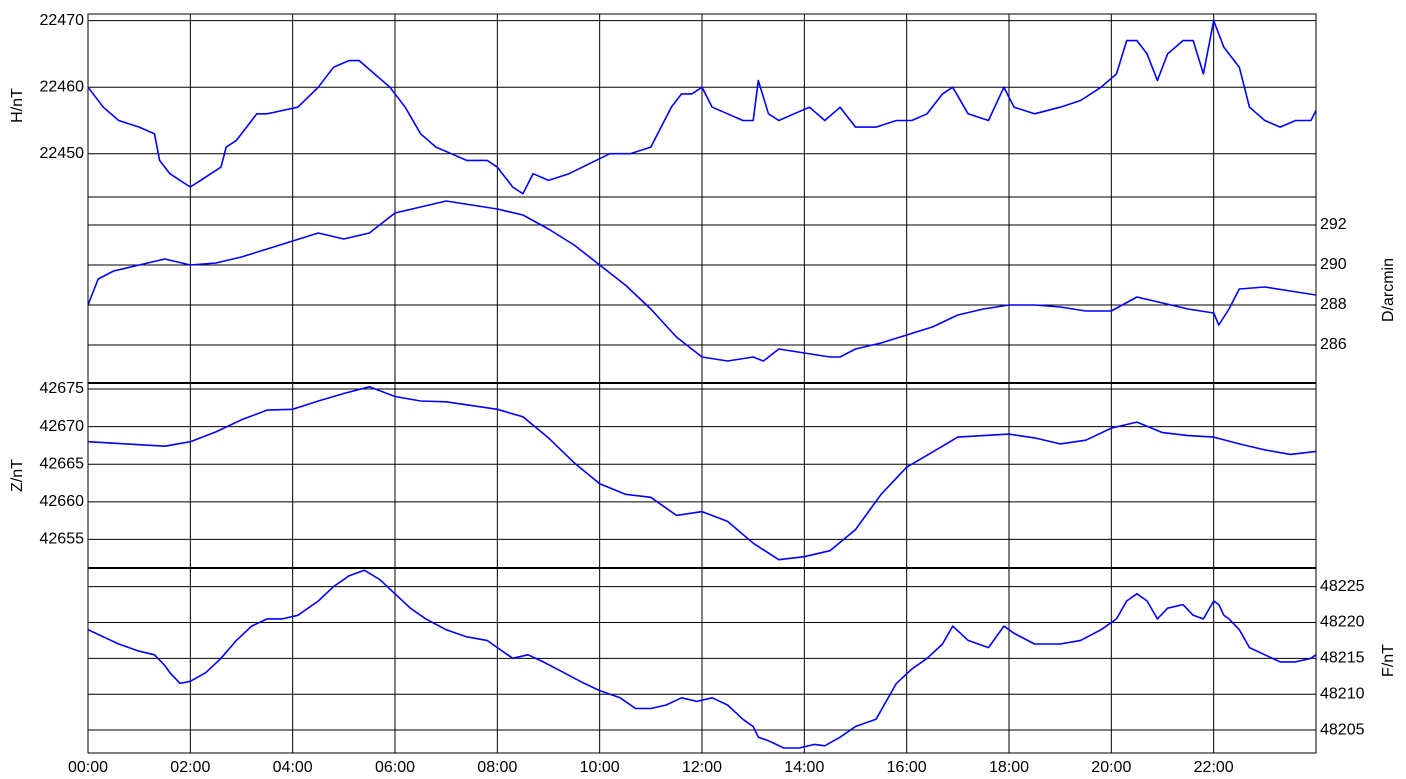 The image size is (1406, 779). What do you see at coordinates (1111, 767) in the screenshot?
I see `x-tick-label: 20:00` at bounding box center [1111, 767].